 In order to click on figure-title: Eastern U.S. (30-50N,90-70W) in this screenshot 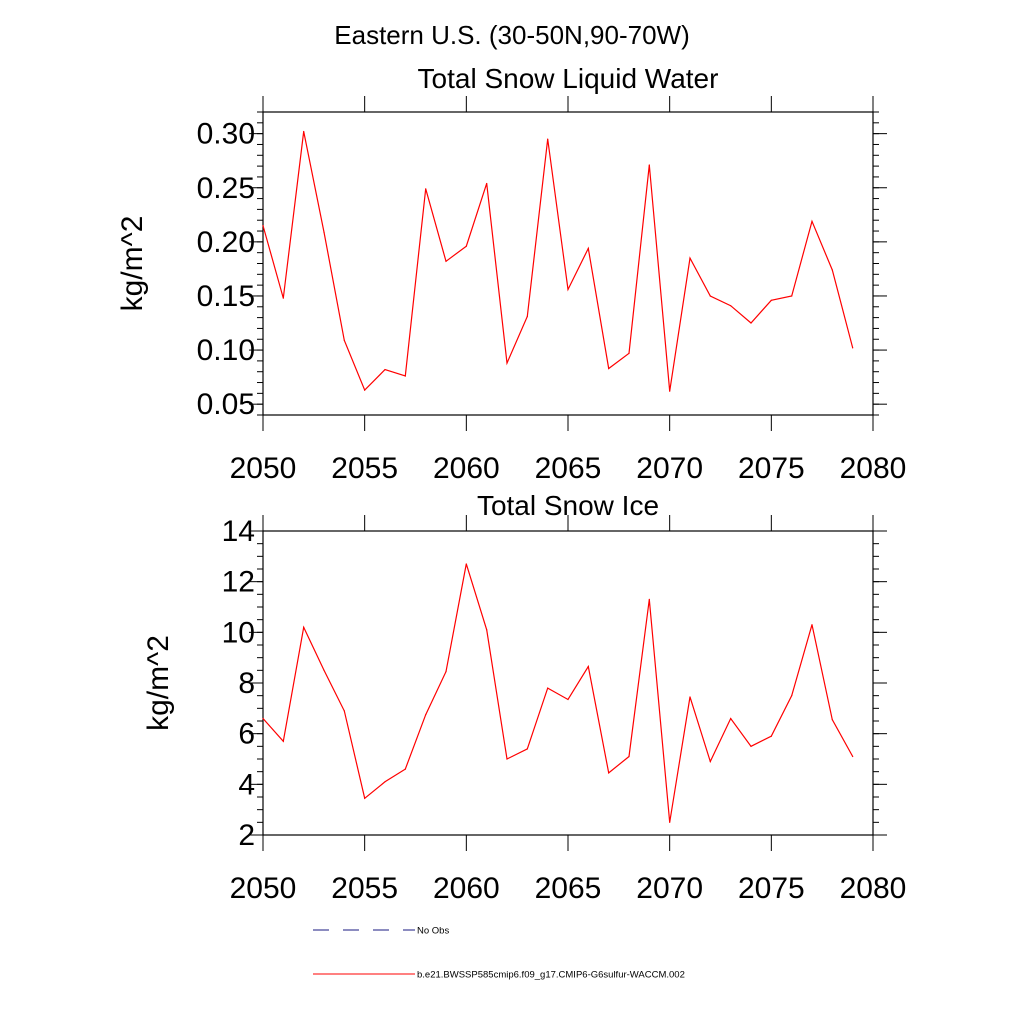, I will do `click(511, 35)`.